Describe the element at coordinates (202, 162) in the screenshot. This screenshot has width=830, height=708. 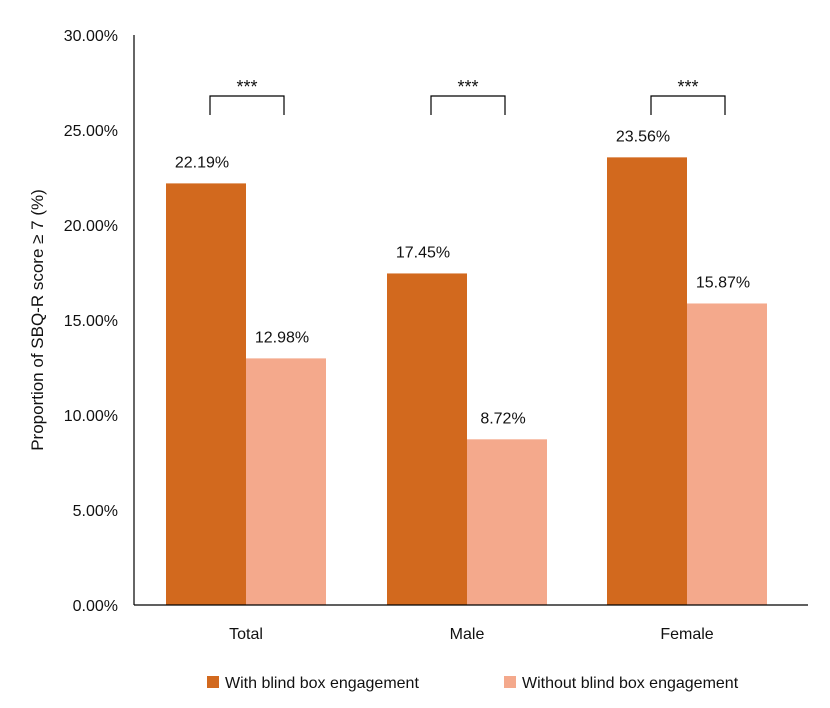
I see `data-label: 22.19%` at that location.